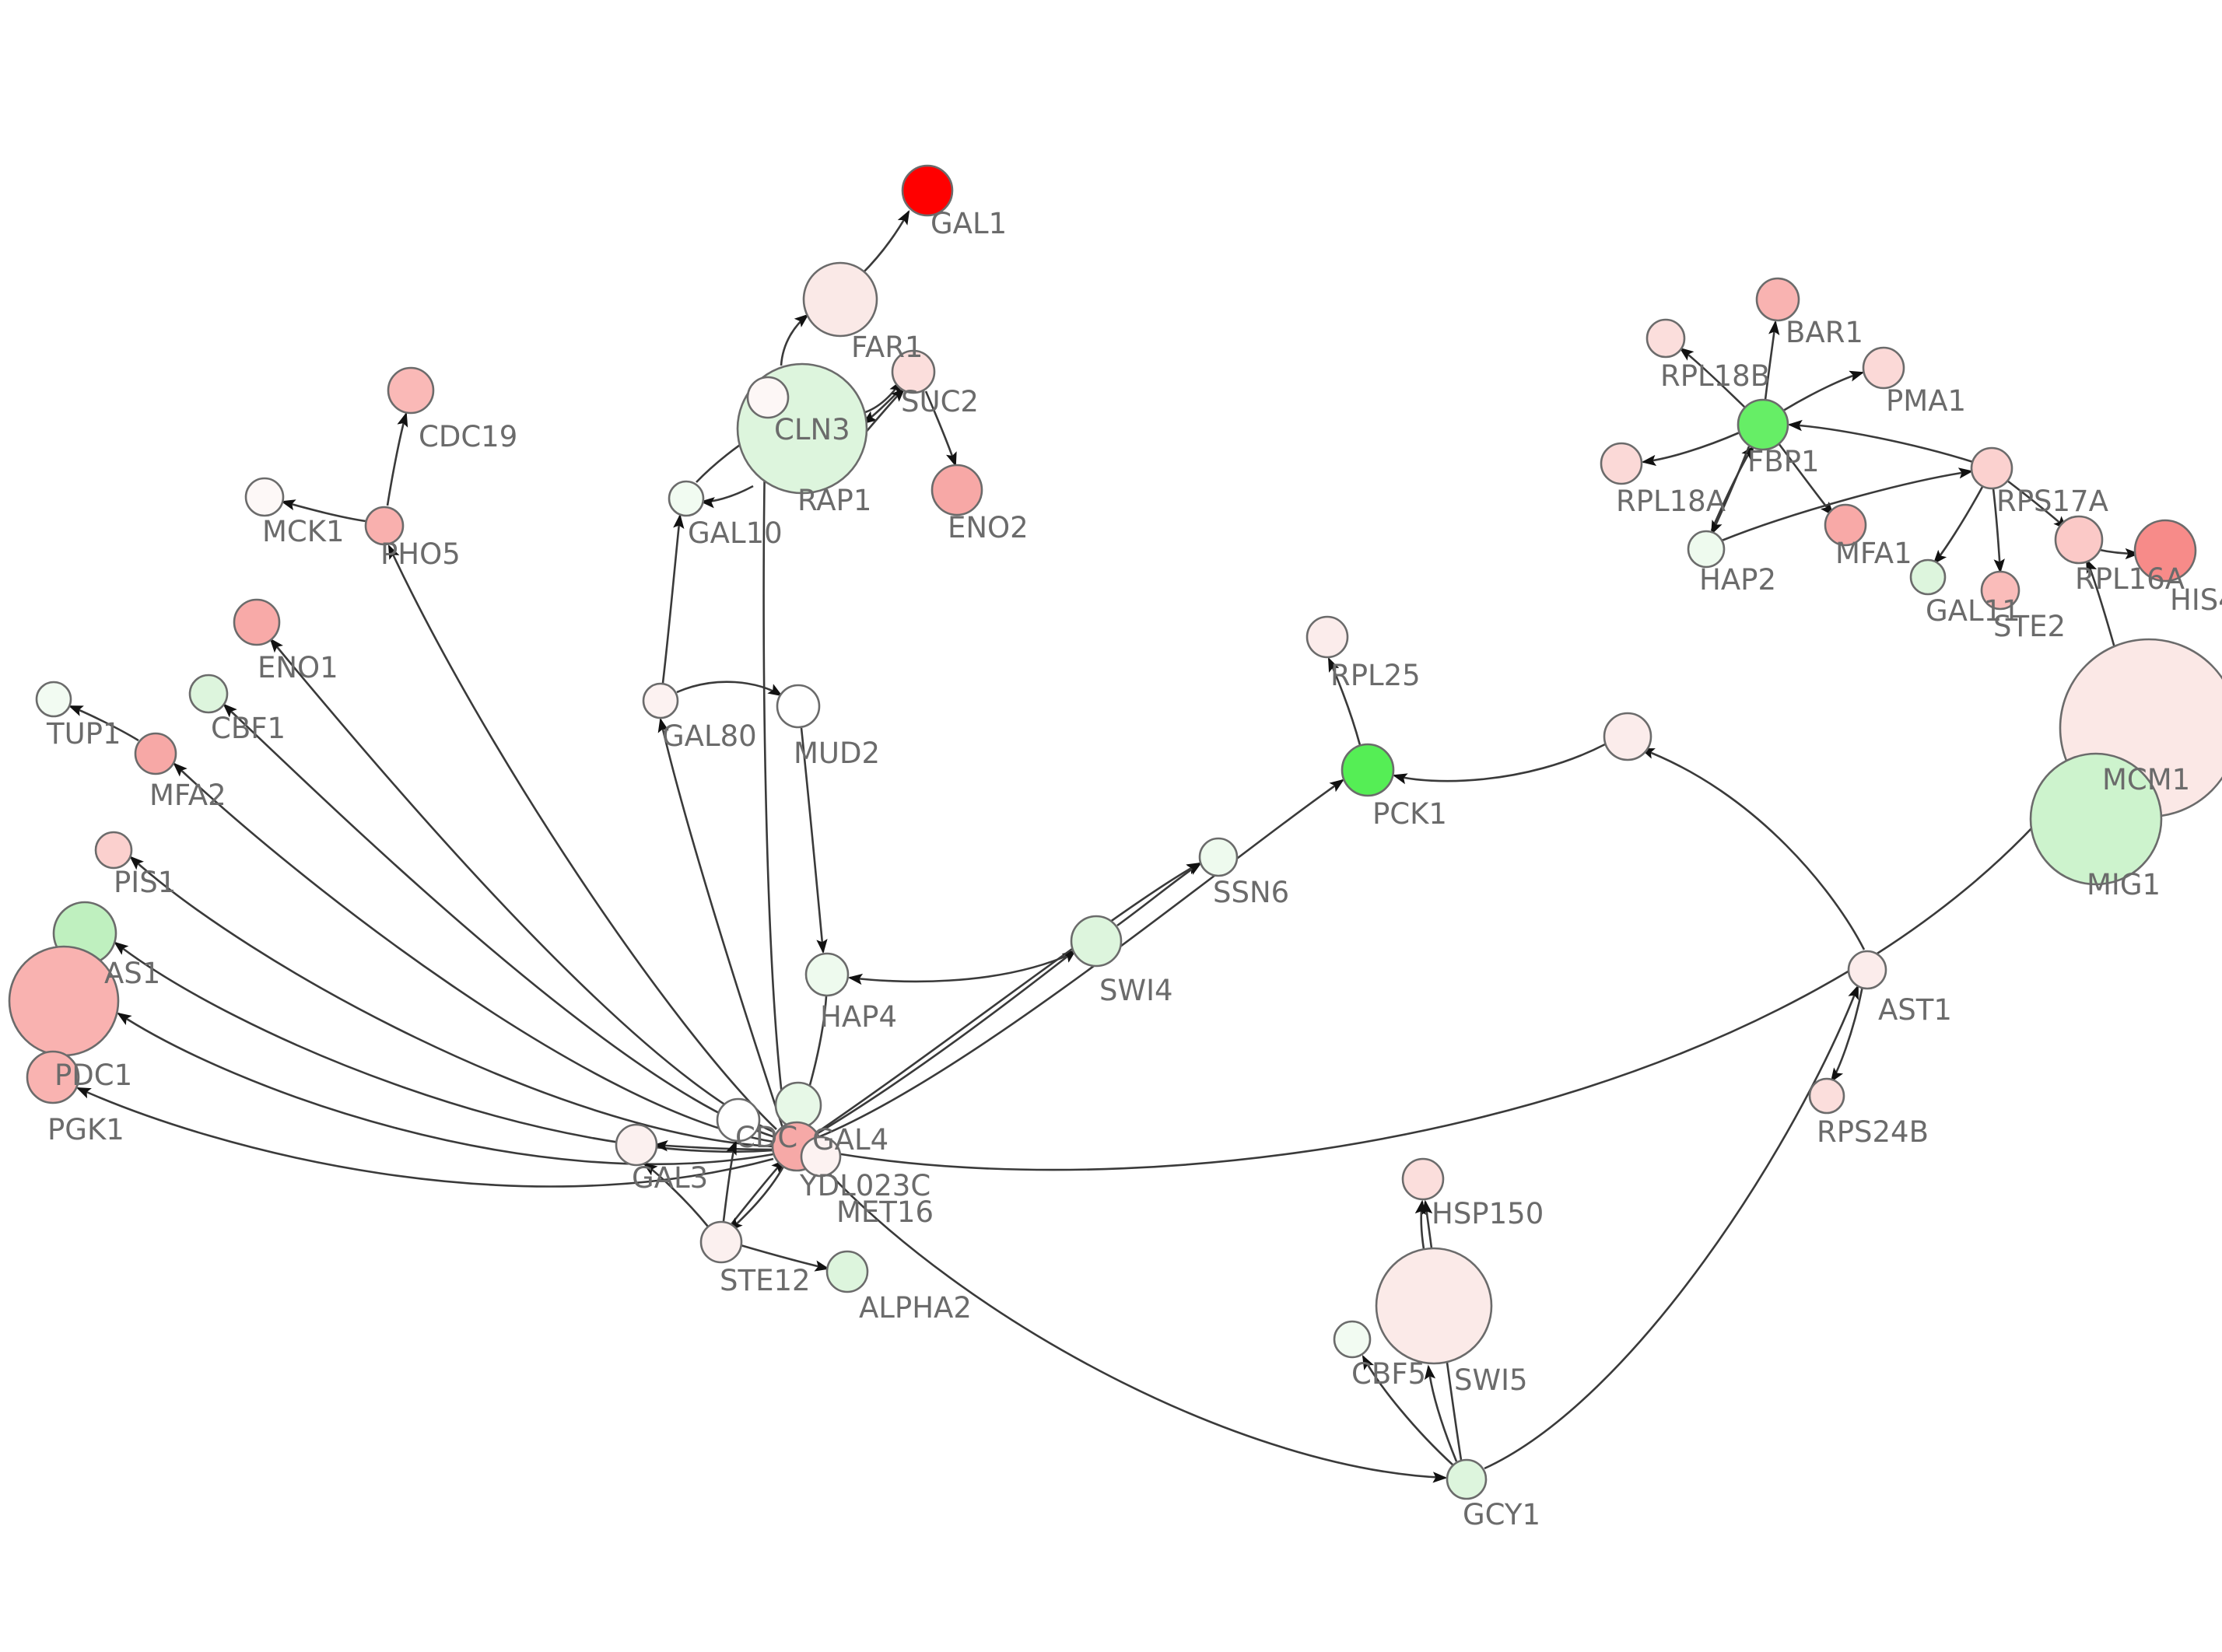 The width and height of the screenshot is (2222, 1652). I want to click on node-alpha2, so click(847, 1272).